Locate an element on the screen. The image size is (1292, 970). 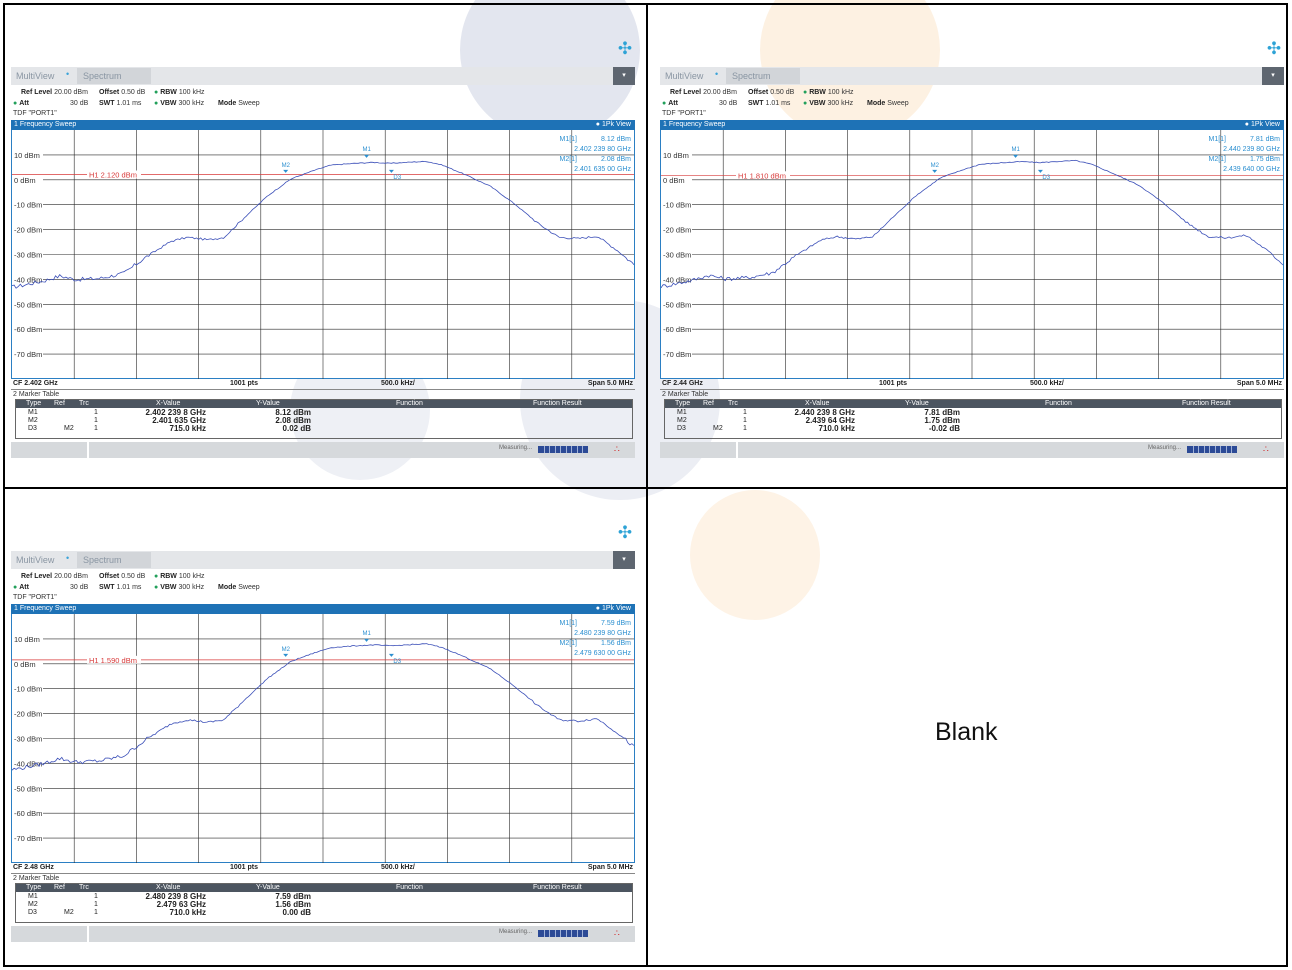
app-title: MultiView is located at coordinates (35, 76).